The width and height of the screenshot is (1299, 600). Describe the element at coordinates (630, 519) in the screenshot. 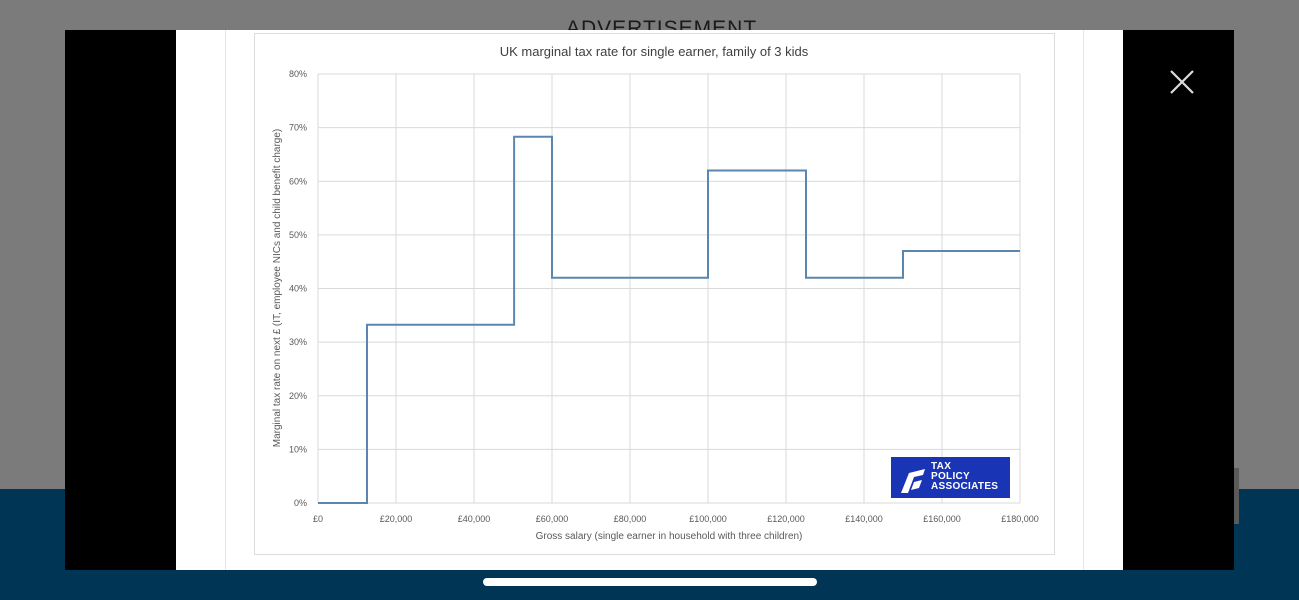

I see `x-tick-label: £80,000` at that location.